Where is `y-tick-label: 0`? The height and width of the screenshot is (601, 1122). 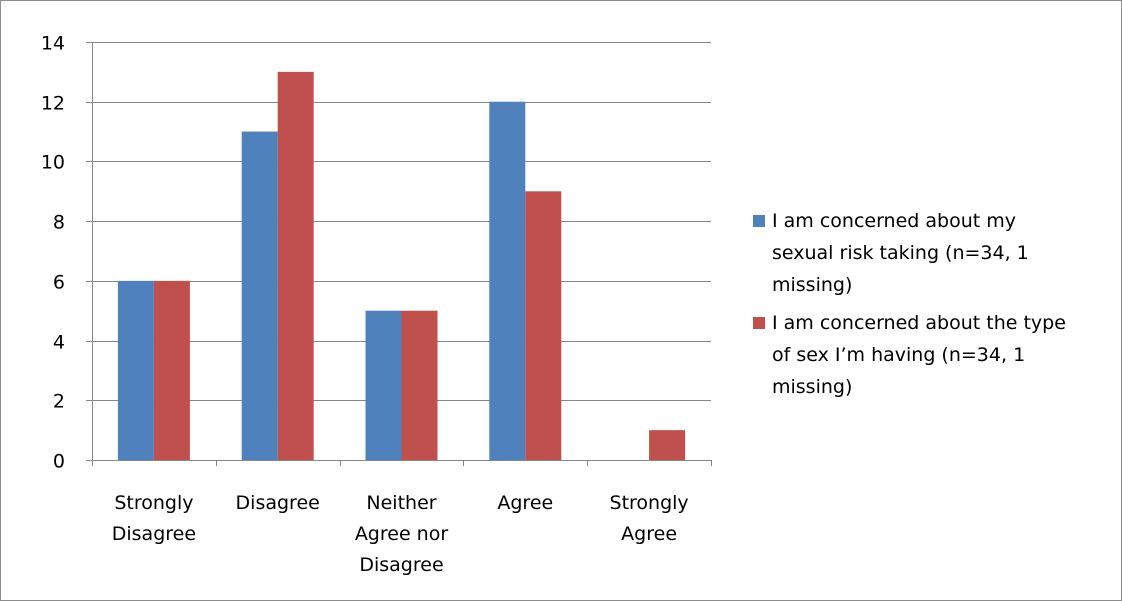
y-tick-label: 0 is located at coordinates (59, 462).